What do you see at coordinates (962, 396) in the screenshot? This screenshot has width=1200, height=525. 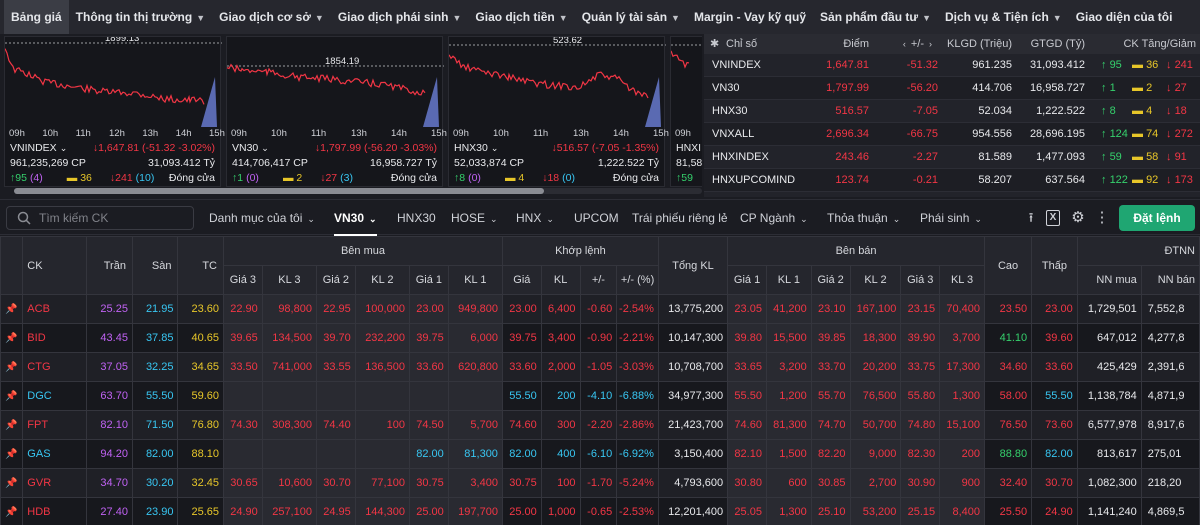 I see `ask-av3-cell: 1,300` at bounding box center [962, 396].